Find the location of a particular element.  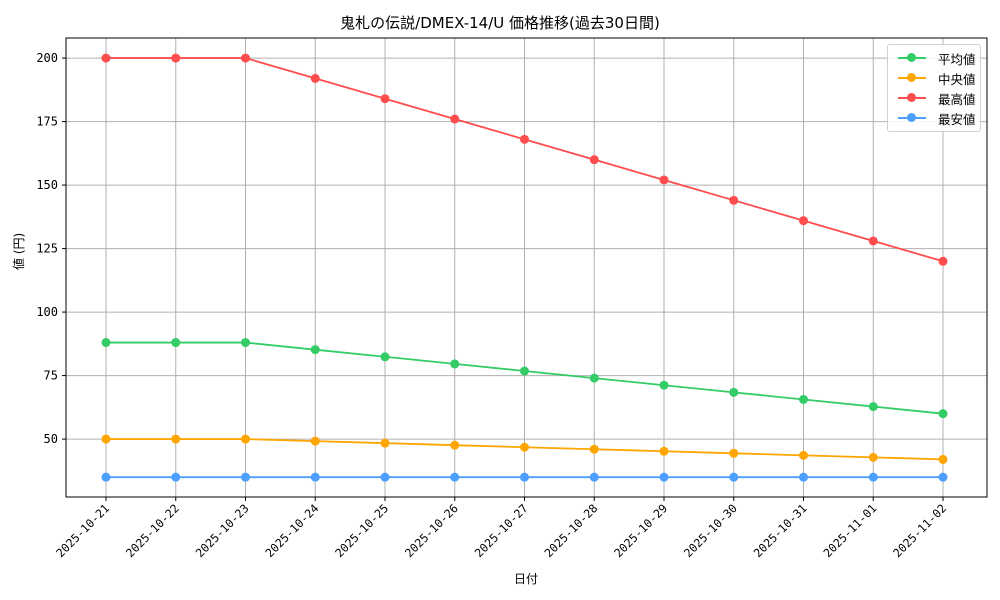

legend-item-min: 最安値 is located at coordinates (937, 118).